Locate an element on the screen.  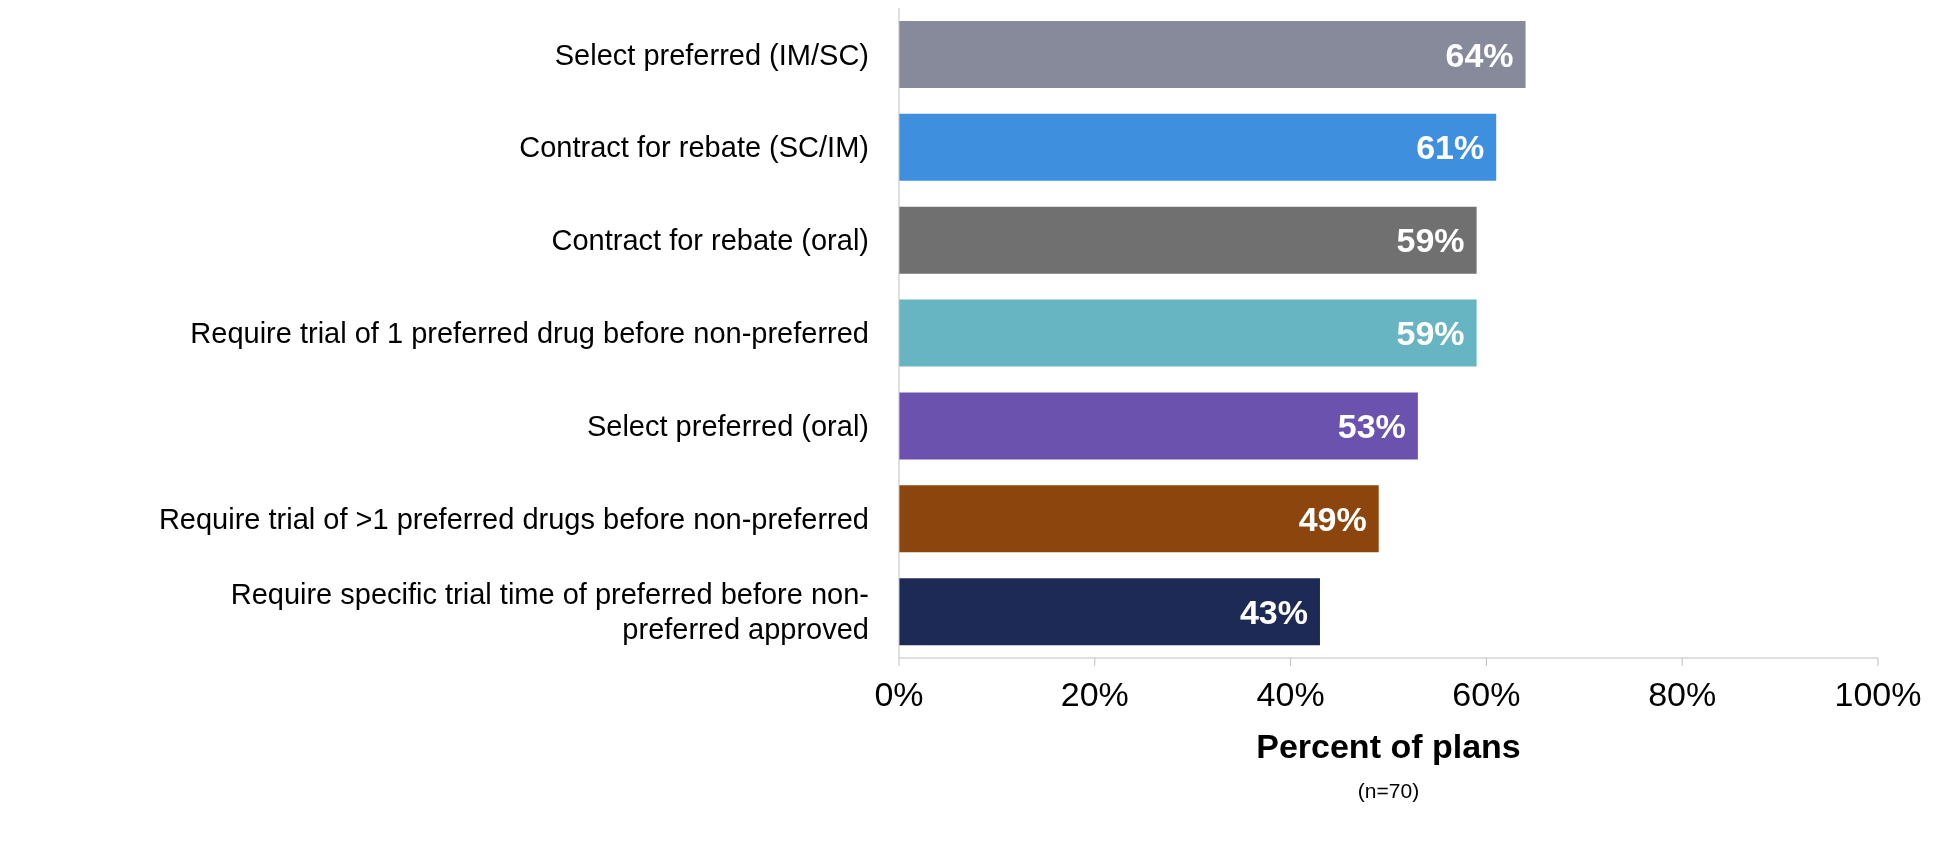
y-tick-label: Select preferred (IM/SC) is located at coordinates (711, 54).